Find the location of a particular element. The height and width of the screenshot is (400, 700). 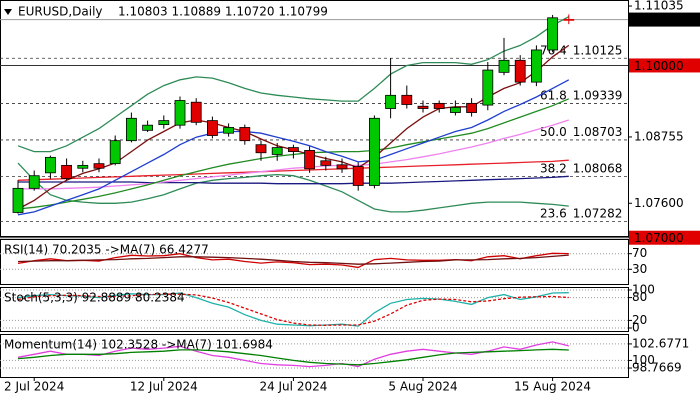

fib-label: 38.2 1.08068 is located at coordinates (581, 168).